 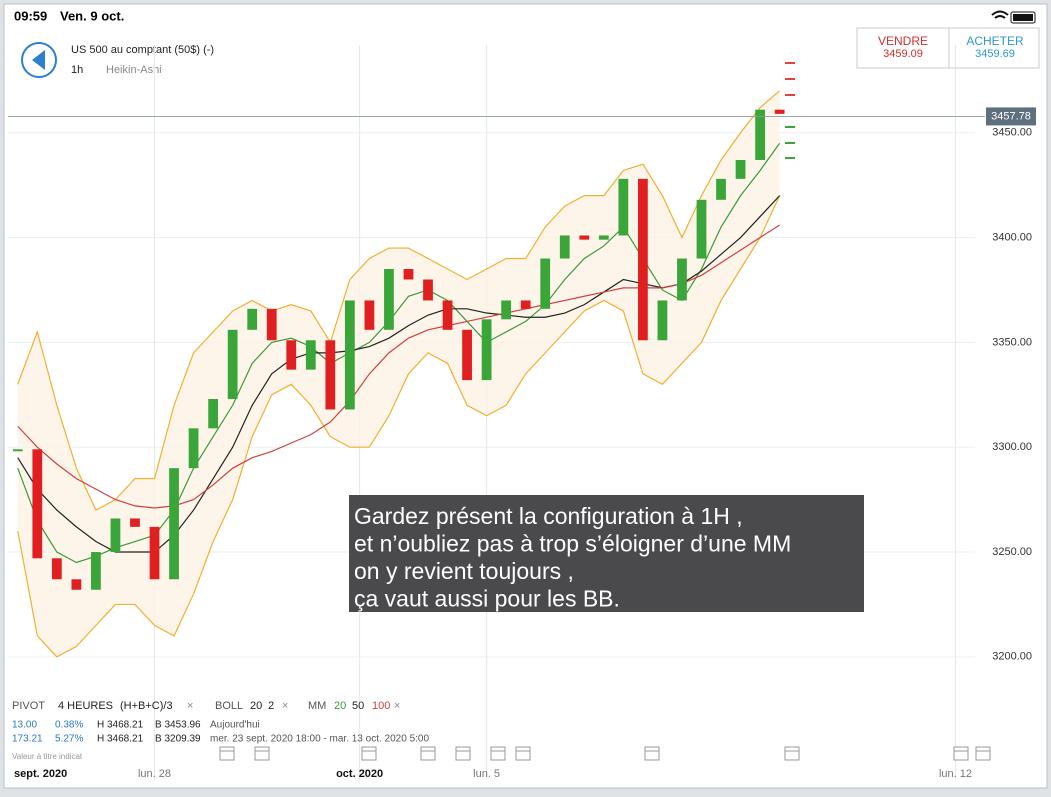 What do you see at coordinates (995, 54) in the screenshot?
I see `buy-price: 3459.69` at bounding box center [995, 54].